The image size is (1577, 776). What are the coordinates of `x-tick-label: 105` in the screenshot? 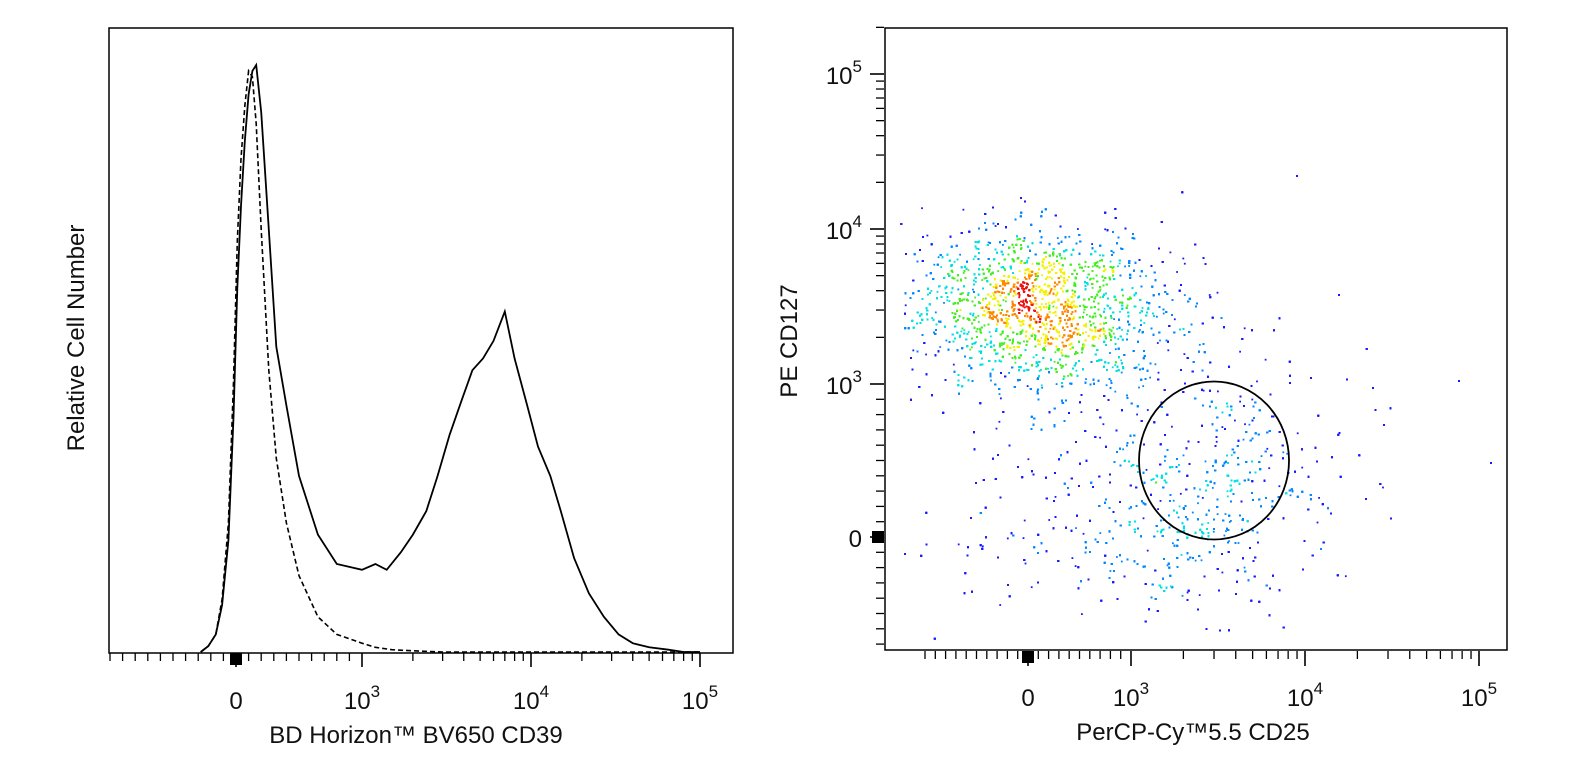 It's located at (700, 698).